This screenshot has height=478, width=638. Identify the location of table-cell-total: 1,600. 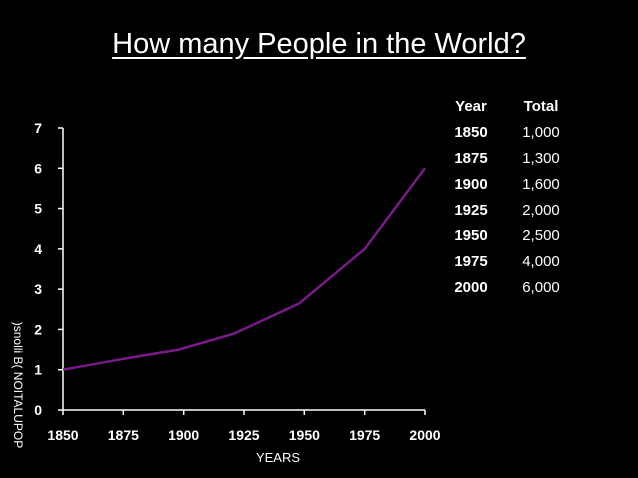
(541, 184).